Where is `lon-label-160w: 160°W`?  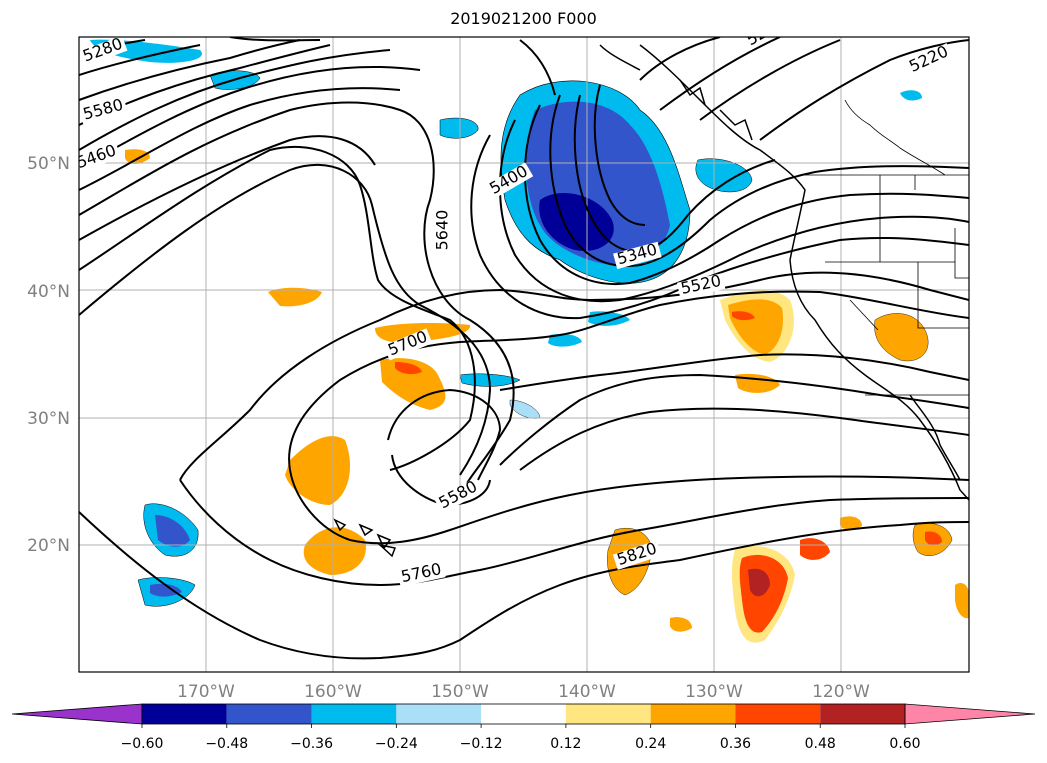 lon-label-160w: 160°W is located at coordinates (333, 692).